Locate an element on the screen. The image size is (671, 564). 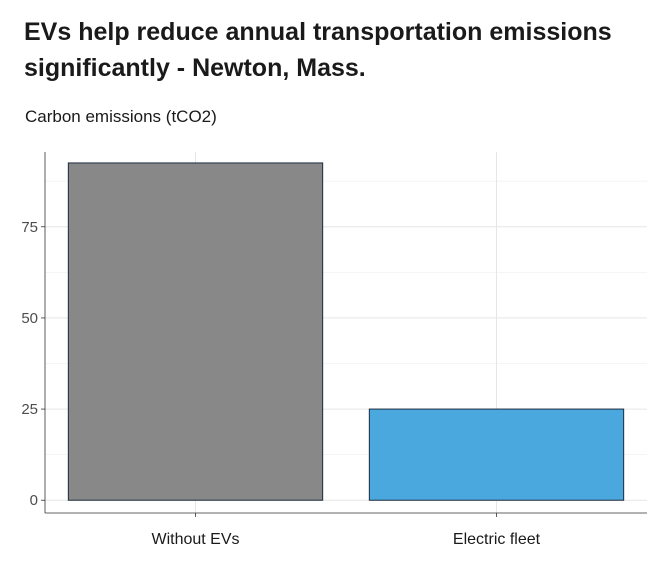
x-tick-label: Electric fleet is located at coordinates (497, 539).